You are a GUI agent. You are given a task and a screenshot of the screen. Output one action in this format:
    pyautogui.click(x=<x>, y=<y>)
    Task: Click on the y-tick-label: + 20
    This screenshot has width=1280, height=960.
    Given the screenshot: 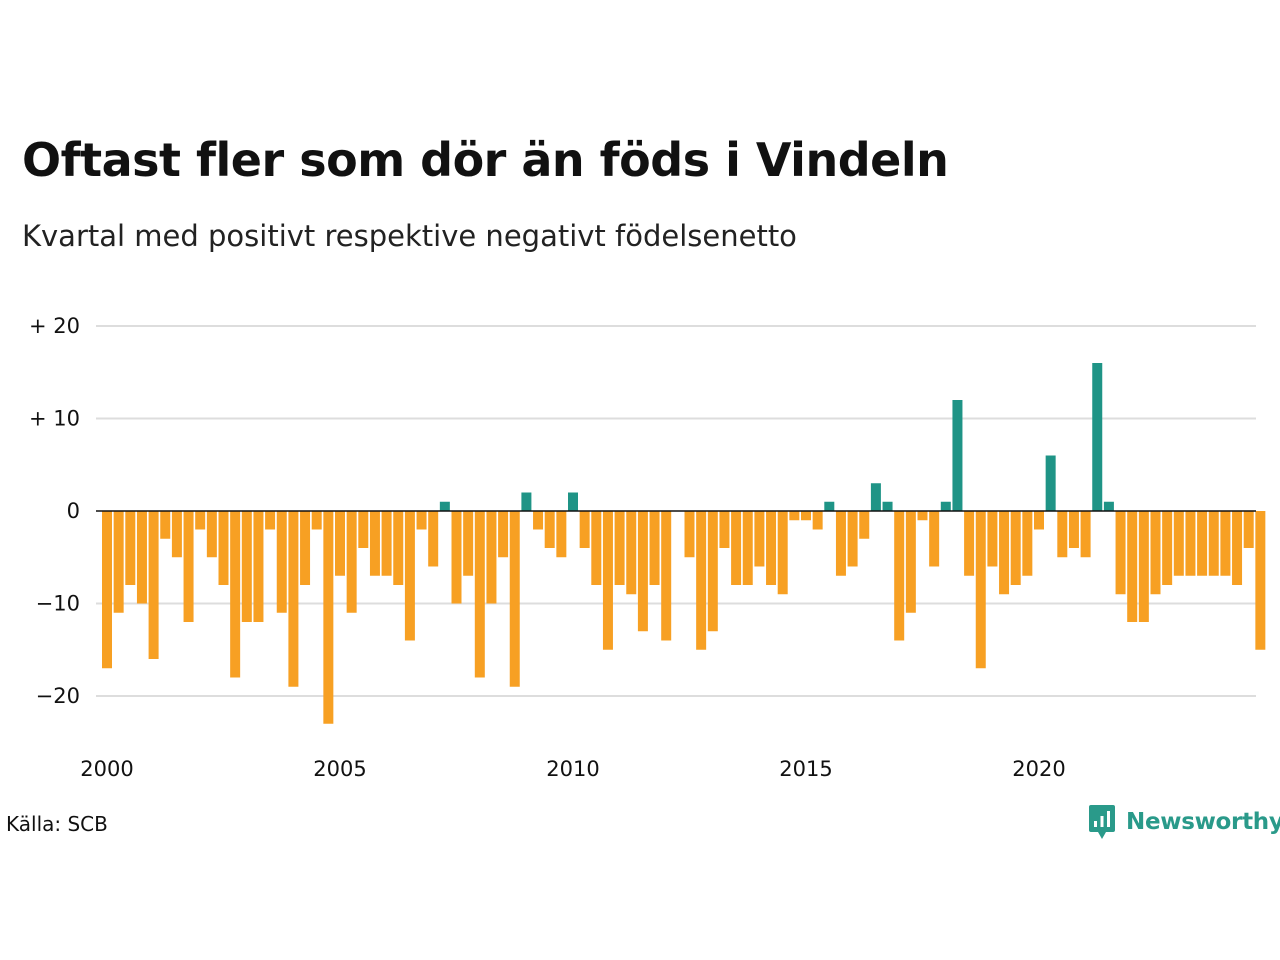 What is the action you would take?
    pyautogui.click(x=54, y=326)
    